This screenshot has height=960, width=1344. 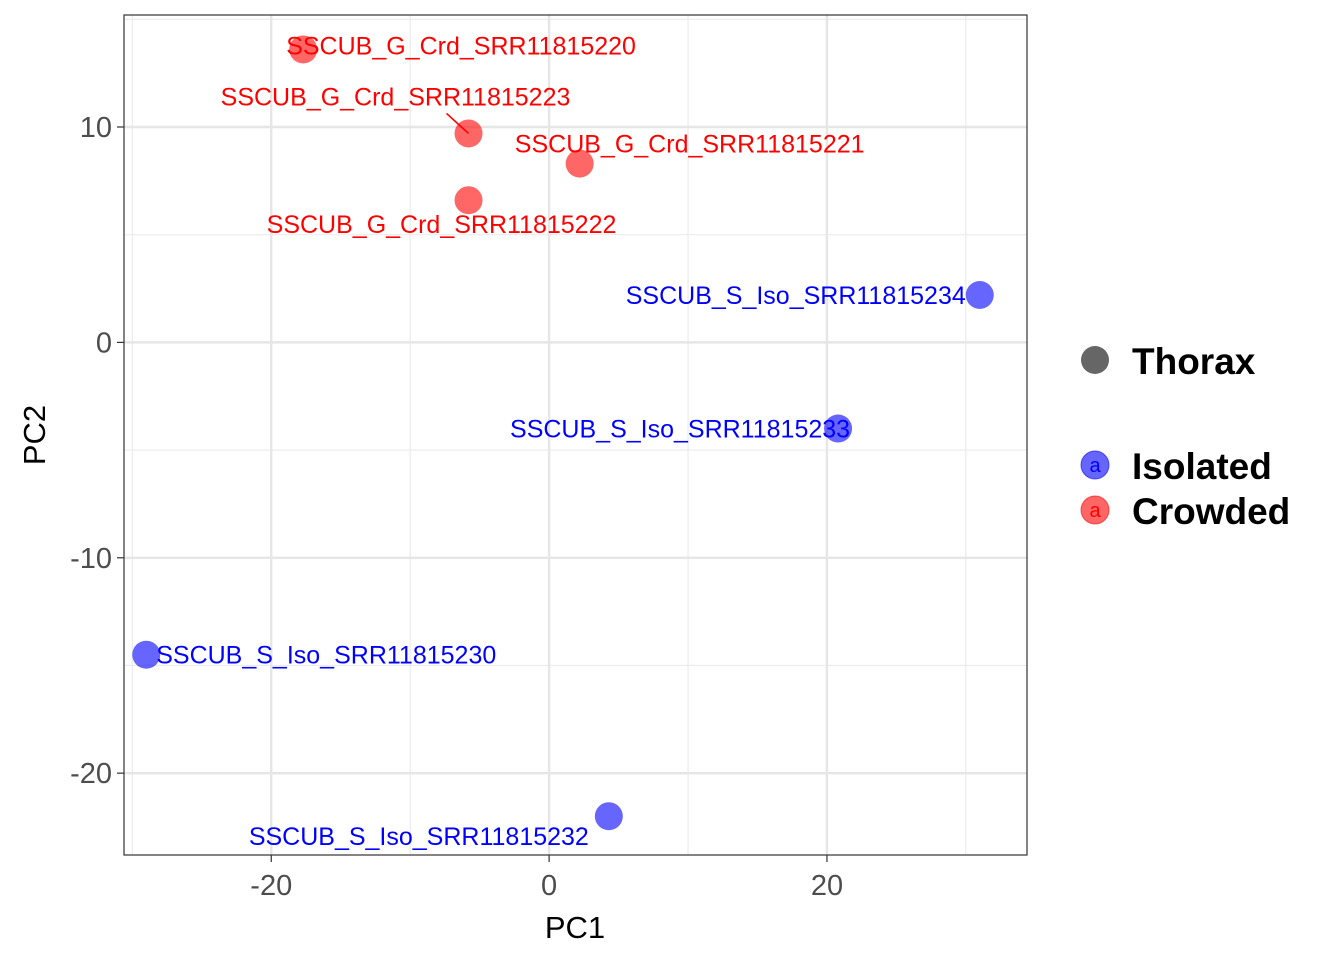 I want to click on y-tick-label: 10, so click(x=96, y=128).